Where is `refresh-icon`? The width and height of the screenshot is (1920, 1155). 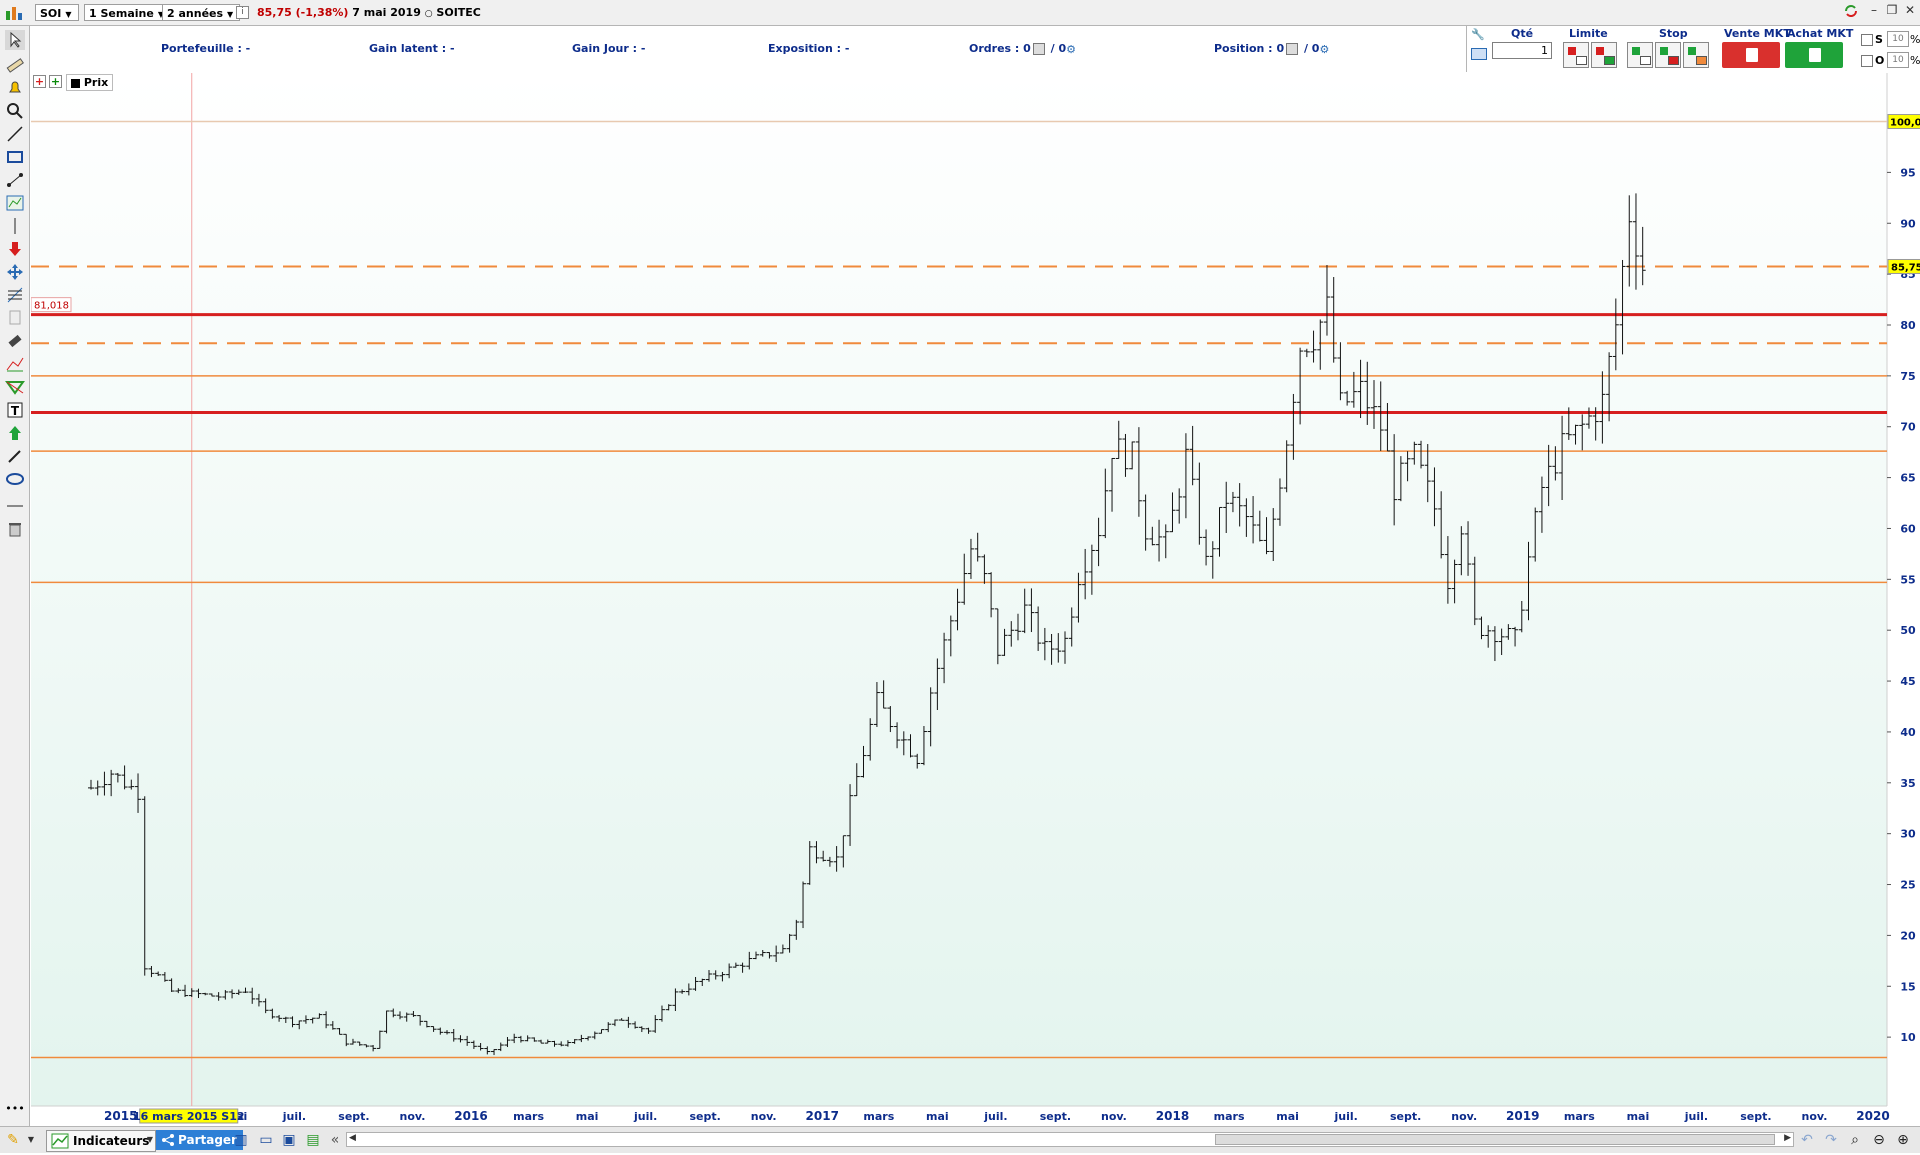 refresh-icon is located at coordinates (1851, 12).